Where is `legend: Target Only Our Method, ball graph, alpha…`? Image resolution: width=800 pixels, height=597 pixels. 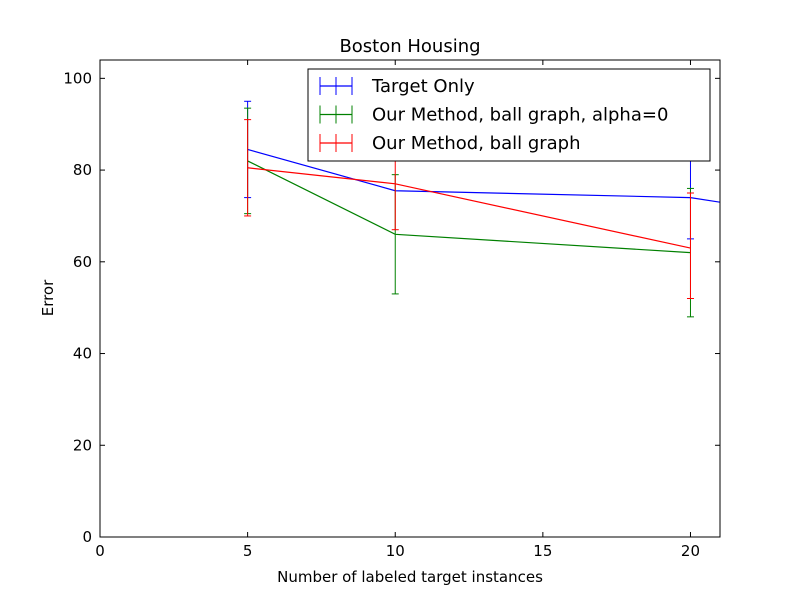
legend: Target Only Our Method, ball graph, alpha… is located at coordinates (509, 115).